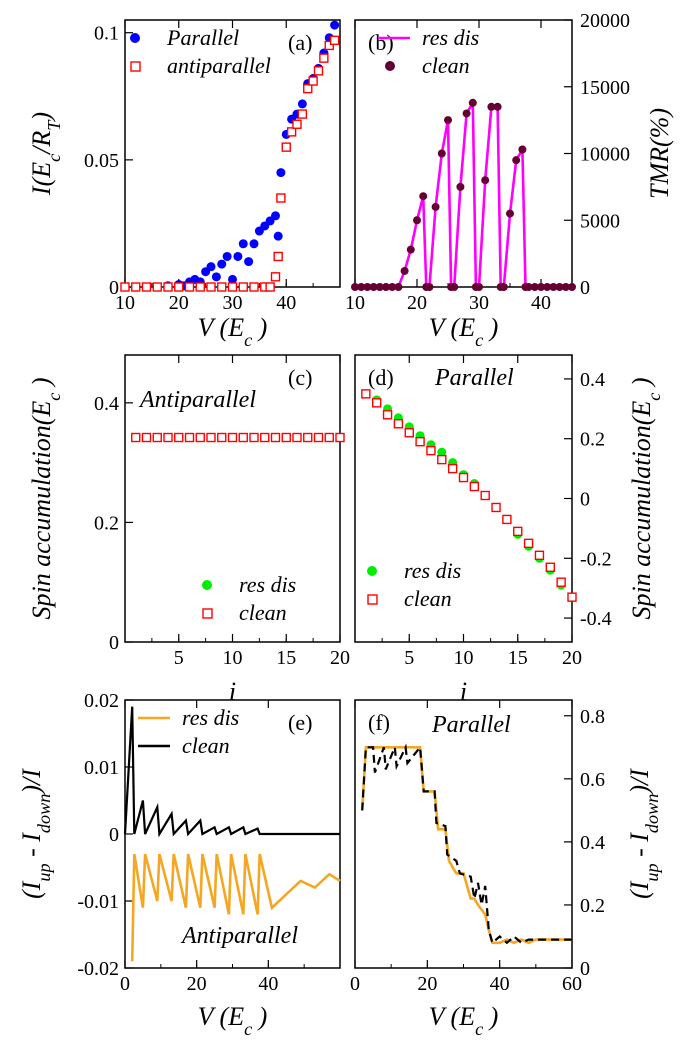 The image size is (684, 1040). Describe the element at coordinates (101, 768) in the screenshot. I see `y-tick-label: 0.01` at that location.